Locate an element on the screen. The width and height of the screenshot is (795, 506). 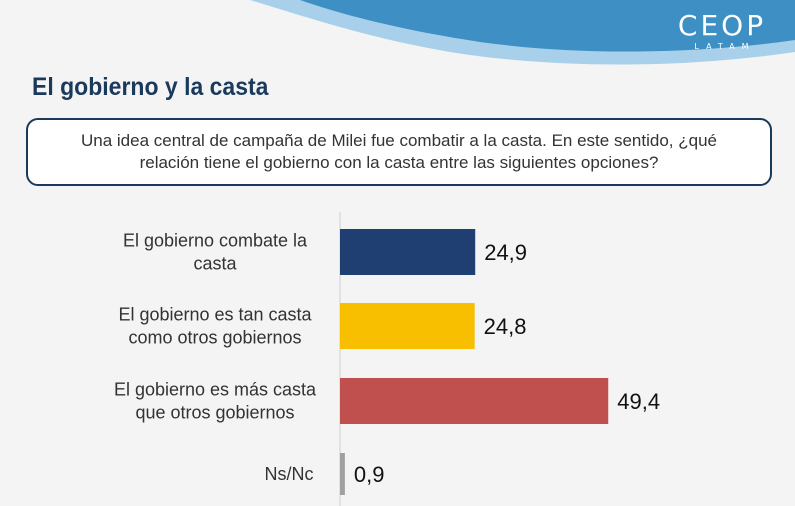
page-title: El gobierno y la casta is located at coordinates (150, 87).